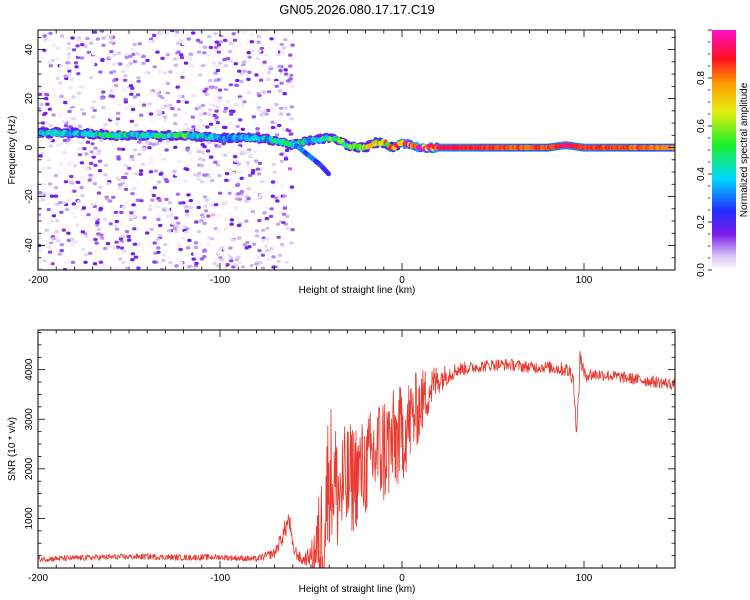 The image size is (750, 600). What do you see at coordinates (38, 280) in the screenshot?
I see `spectrogram-x-tick-label: -200` at bounding box center [38, 280].